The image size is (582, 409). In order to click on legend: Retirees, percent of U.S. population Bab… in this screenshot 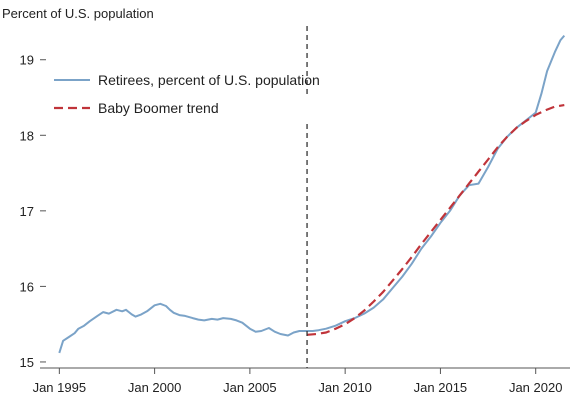, I will do `click(187, 94)`.